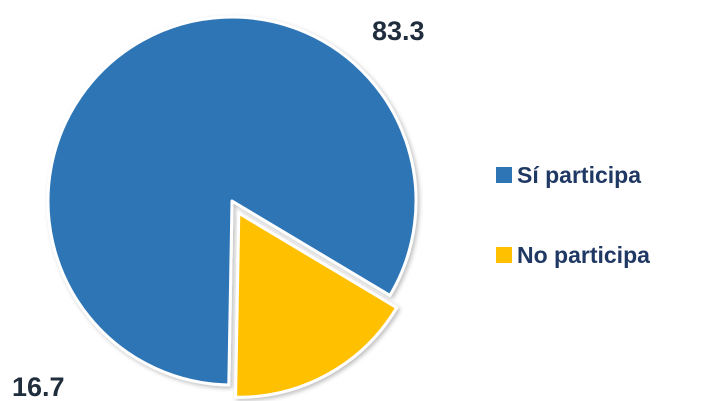 Image resolution: width=707 pixels, height=401 pixels. Describe the element at coordinates (38, 386) in the screenshot. I see `data-label-no-participa: 16.7` at that location.